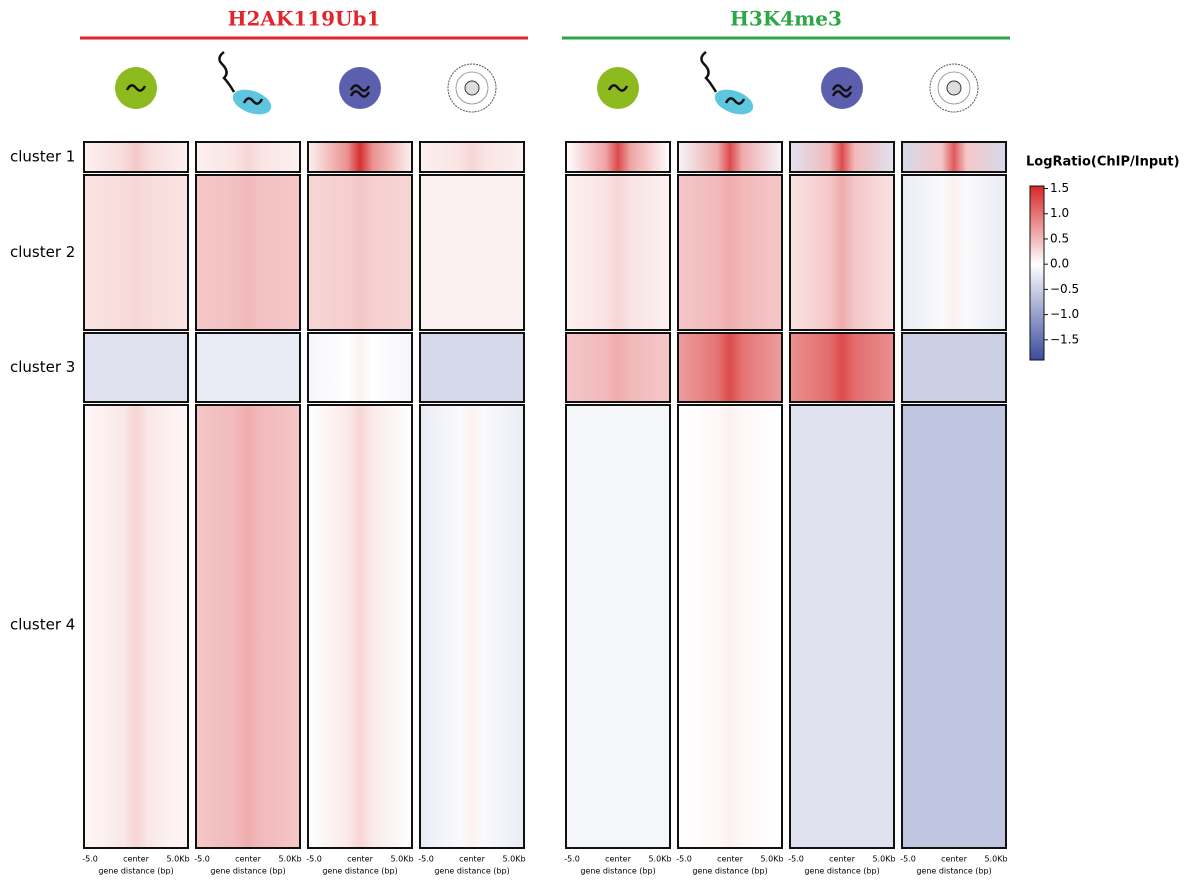 Image resolution: width=1204 pixels, height=882 pixels. I want to click on colorbar-tick-label: 0.0, so click(1059, 264).